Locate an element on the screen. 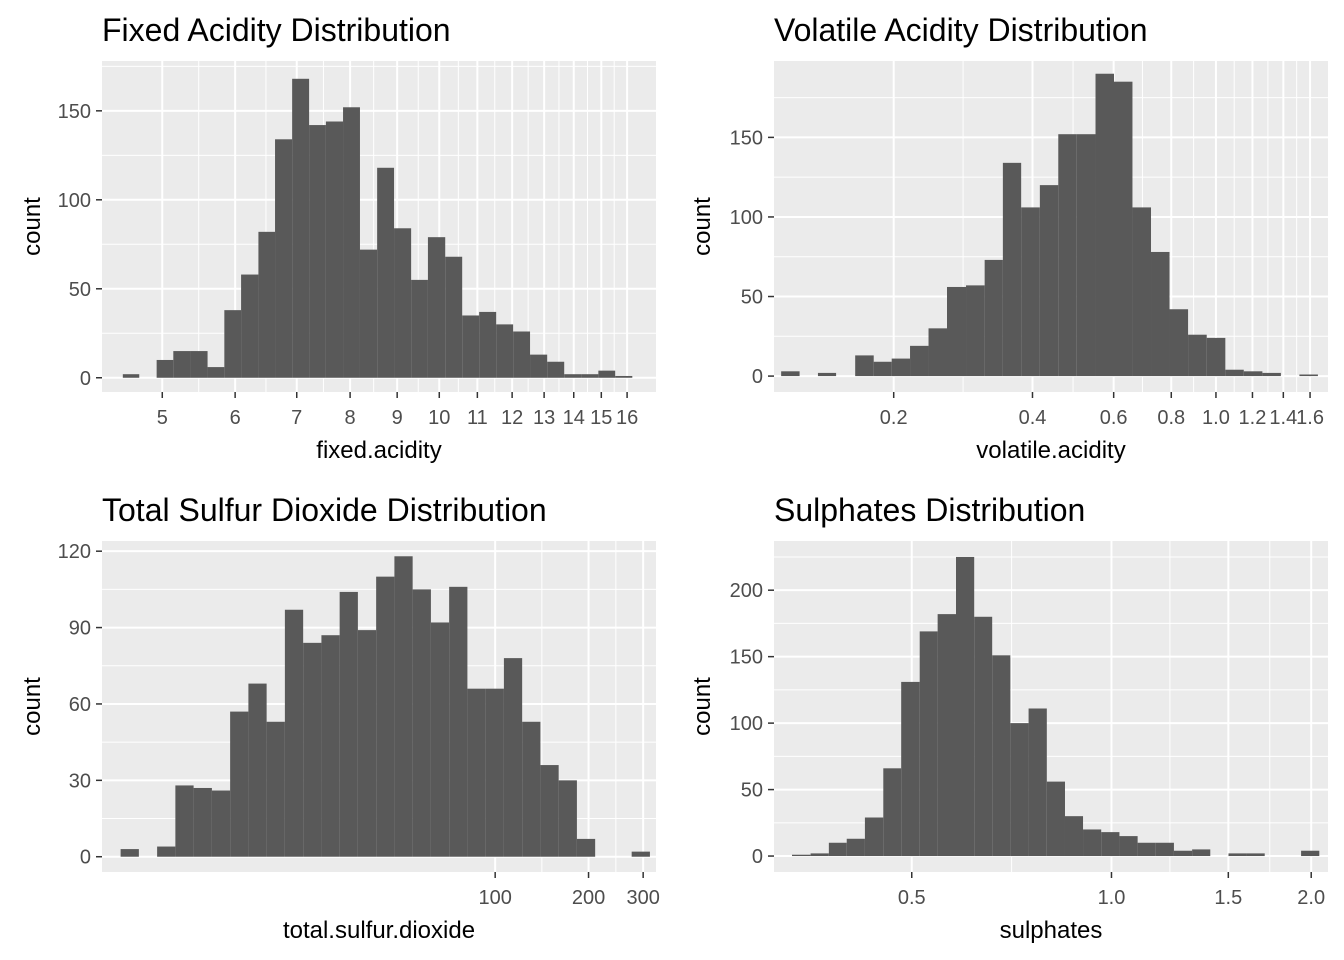 The image size is (1344, 960). x-axis-title: sulphates is located at coordinates (1051, 930).